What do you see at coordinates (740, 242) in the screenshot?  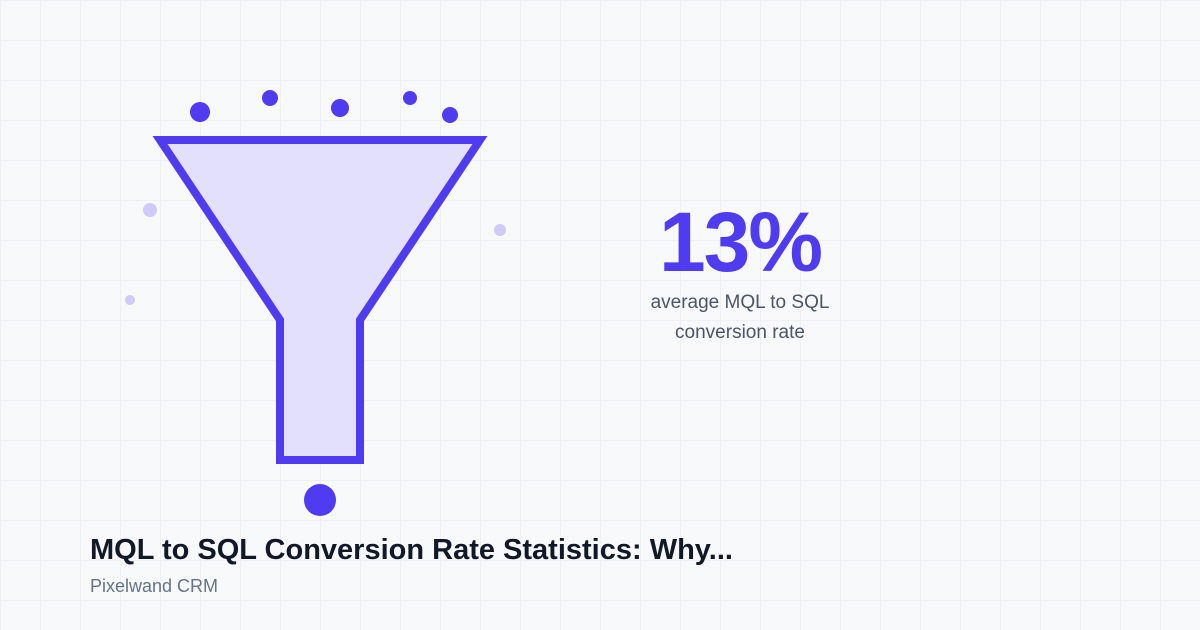 I see `stat-value: 13%` at bounding box center [740, 242].